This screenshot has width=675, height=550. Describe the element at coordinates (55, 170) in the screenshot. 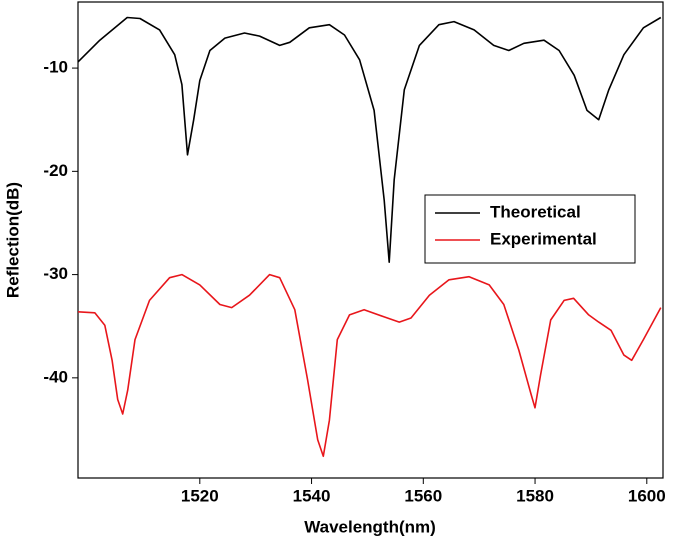

I see `y-tick-label: -20` at that location.